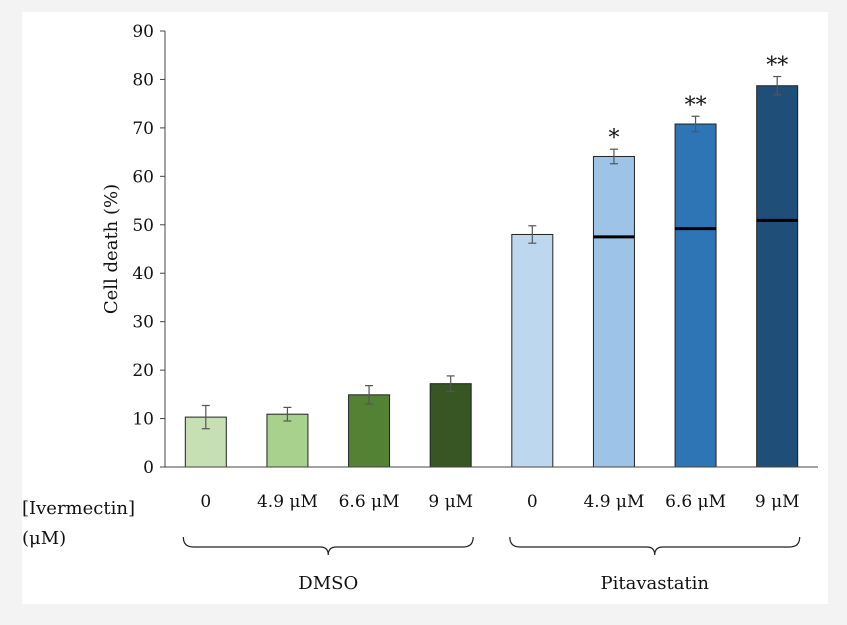 The height and width of the screenshot is (625, 847). What do you see at coordinates (111, 249) in the screenshot?
I see `y-axis-label: Cell death (%)` at bounding box center [111, 249].